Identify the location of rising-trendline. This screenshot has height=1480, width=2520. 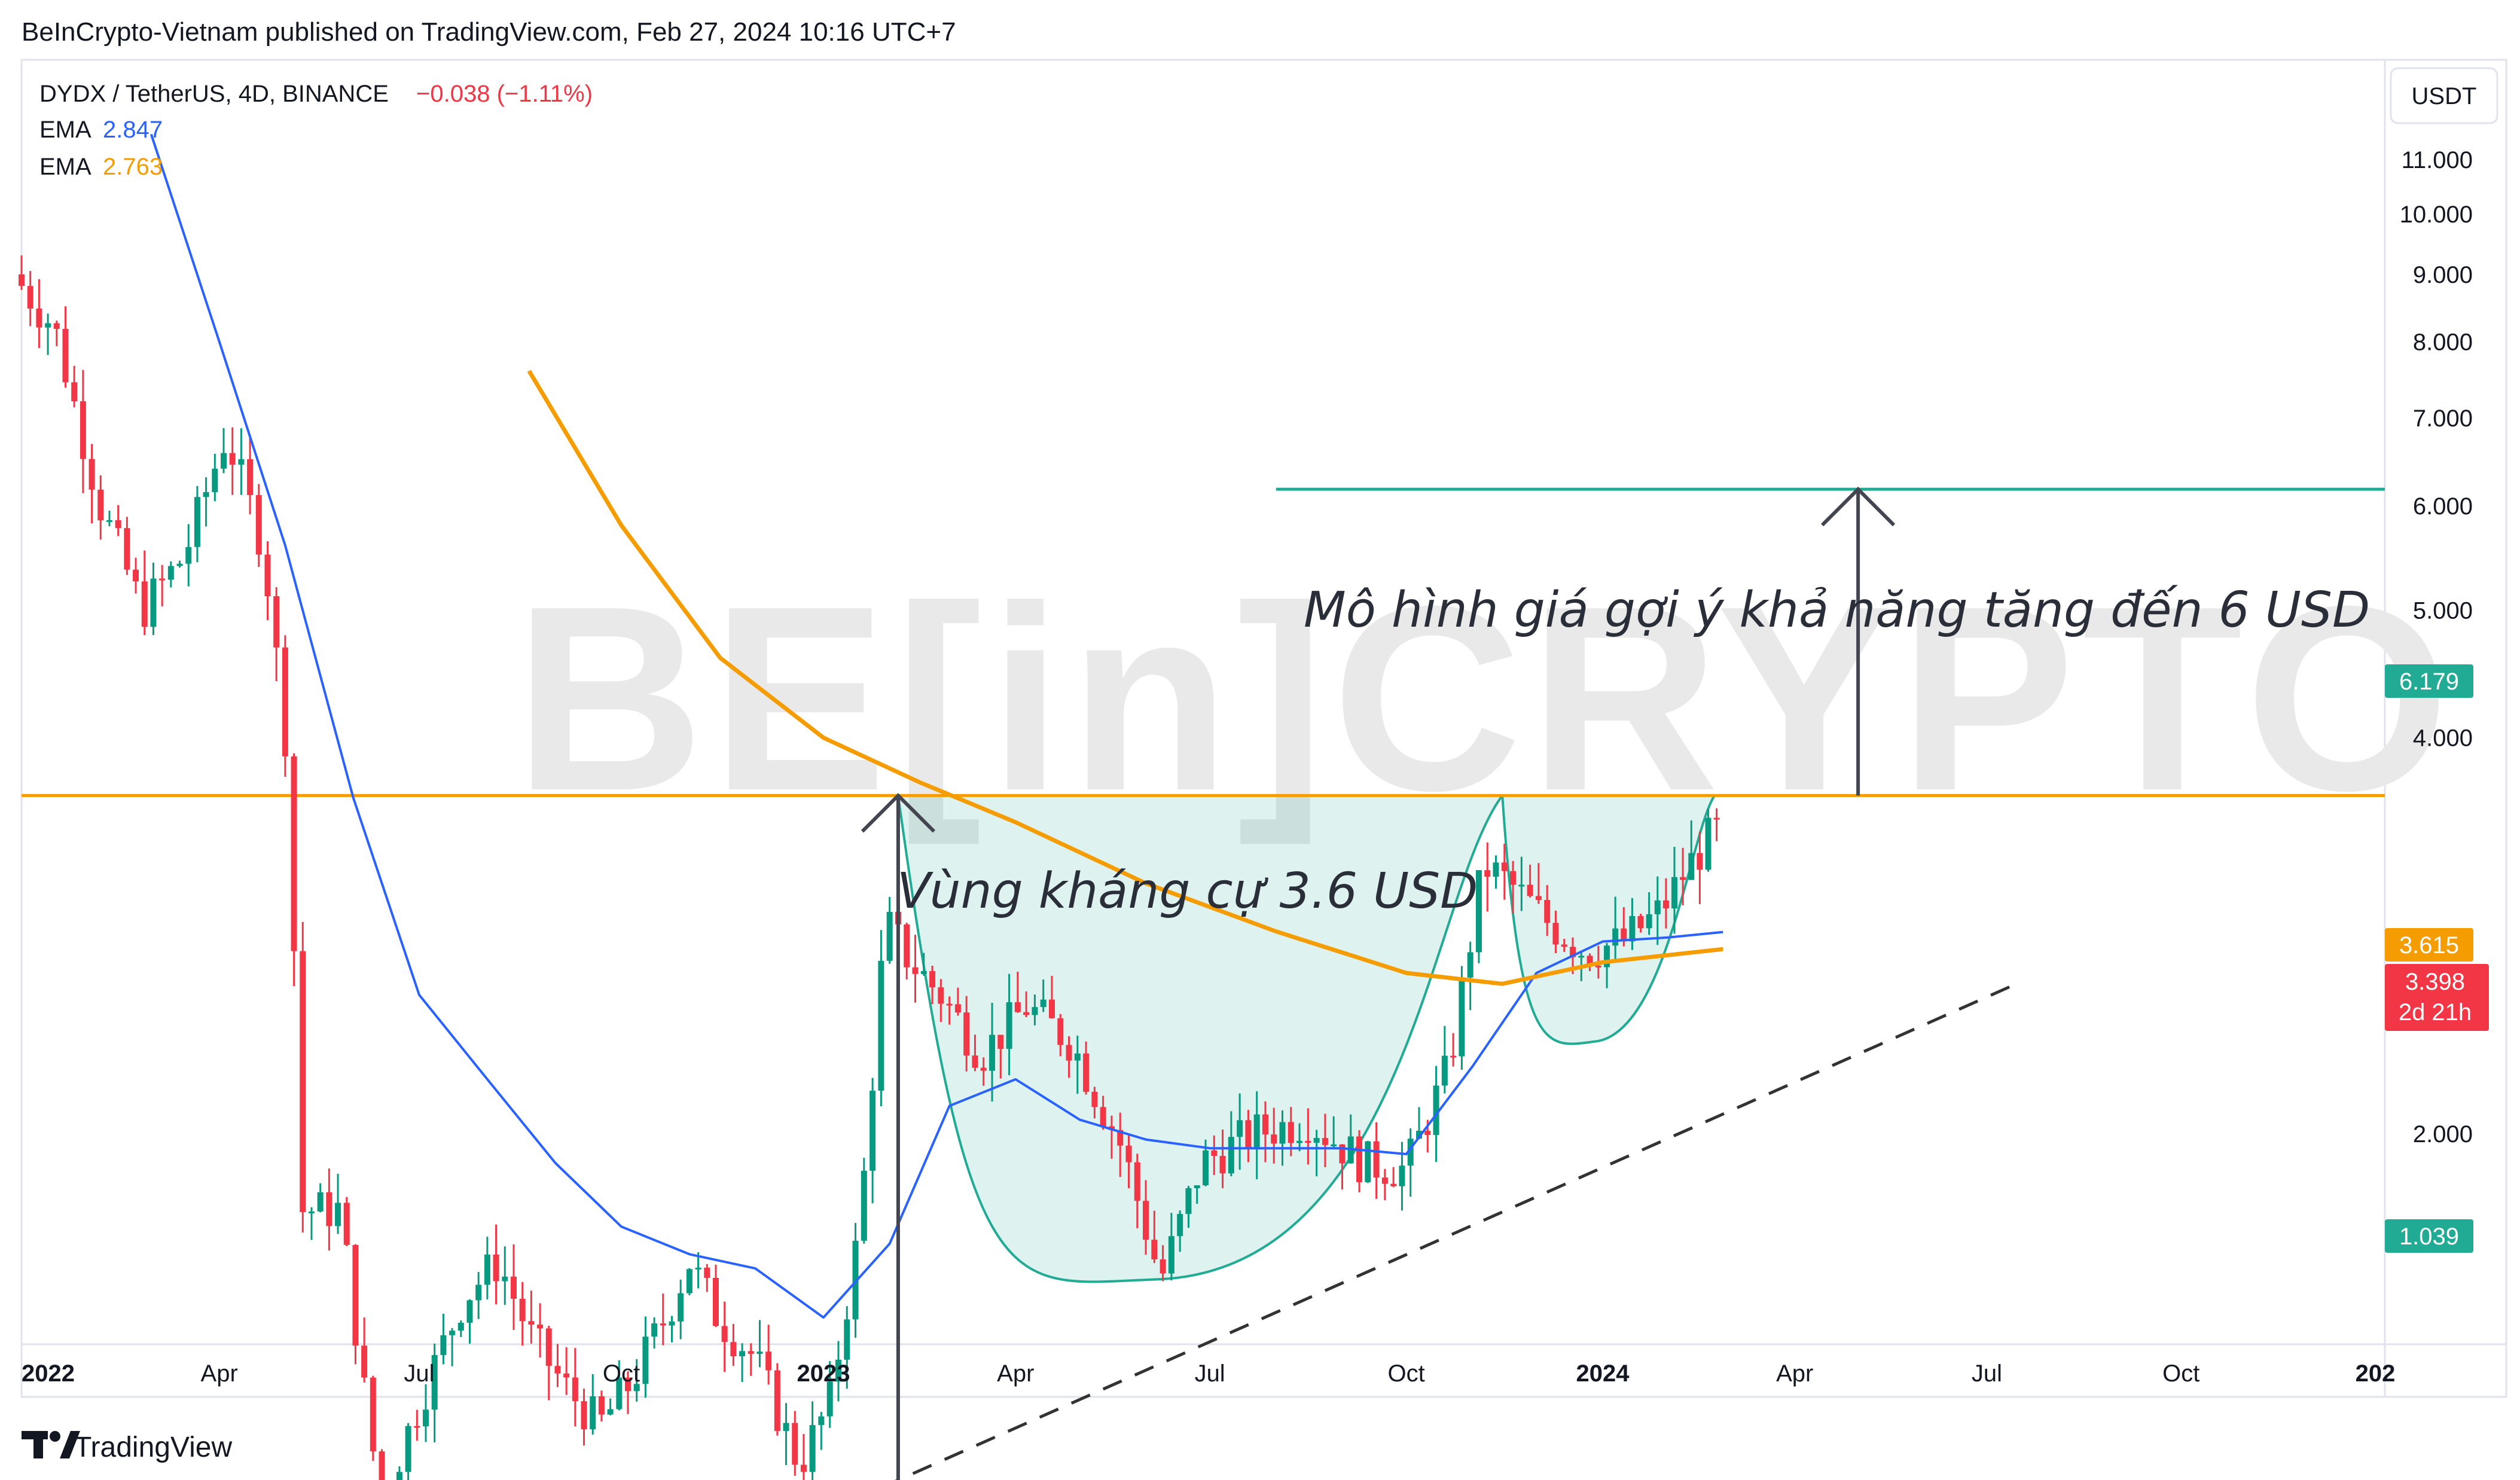
(1456, 1231).